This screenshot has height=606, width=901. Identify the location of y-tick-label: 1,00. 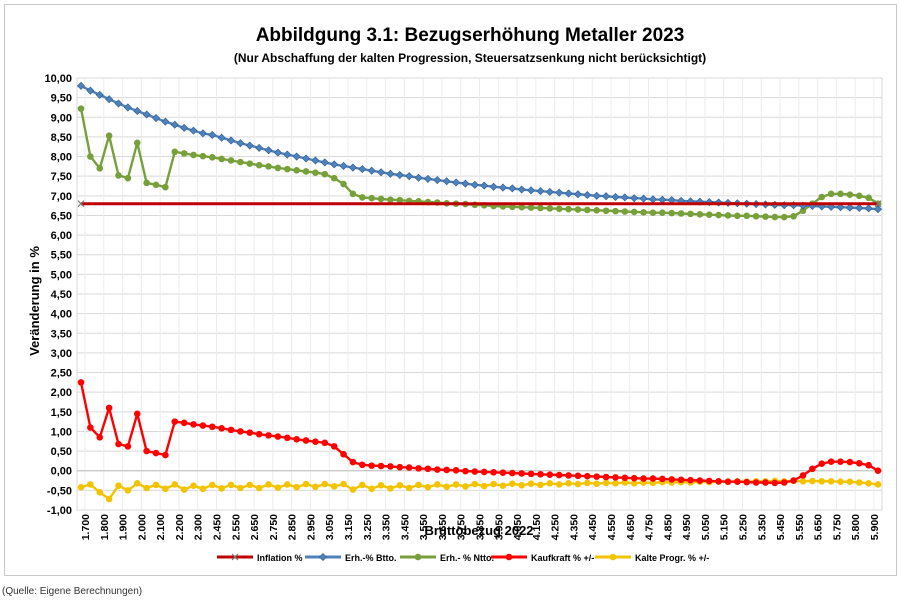
(61, 432).